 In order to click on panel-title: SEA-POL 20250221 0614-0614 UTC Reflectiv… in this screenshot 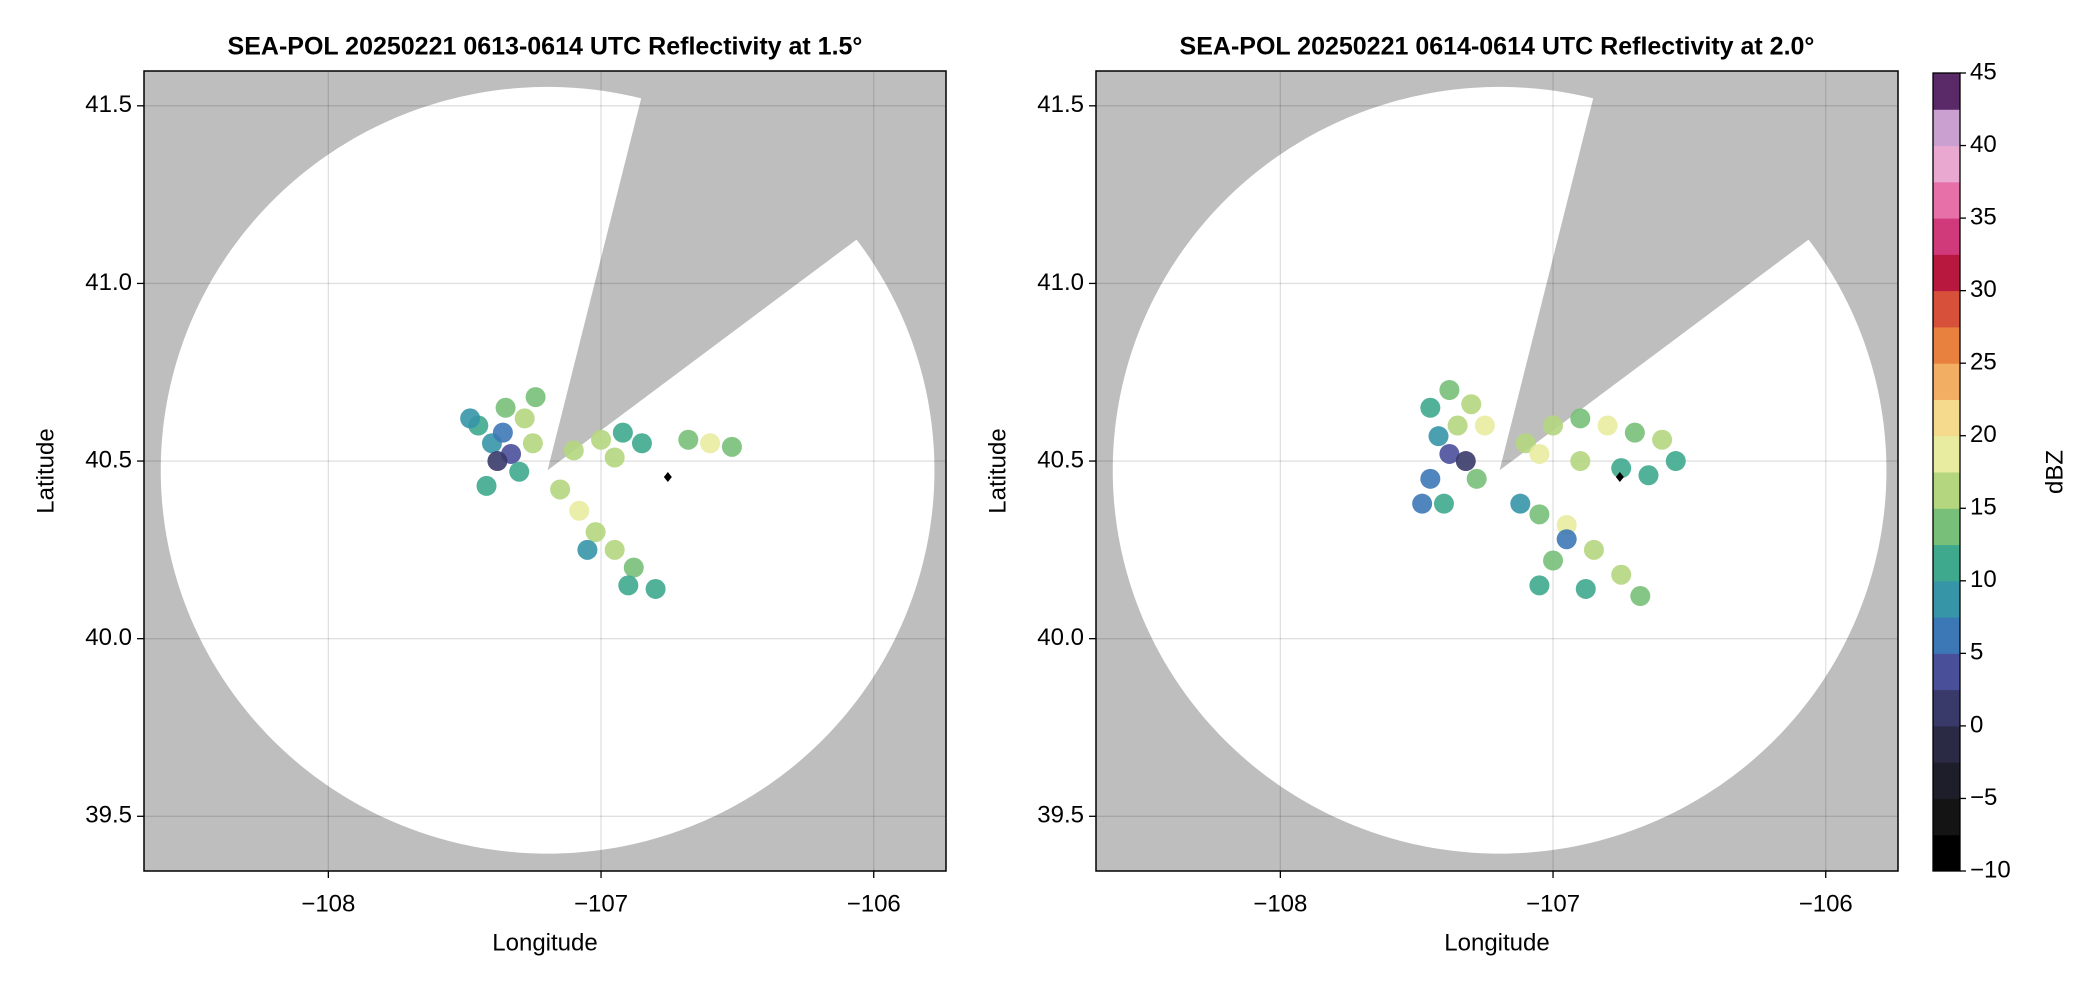, I will do `click(1497, 47)`.